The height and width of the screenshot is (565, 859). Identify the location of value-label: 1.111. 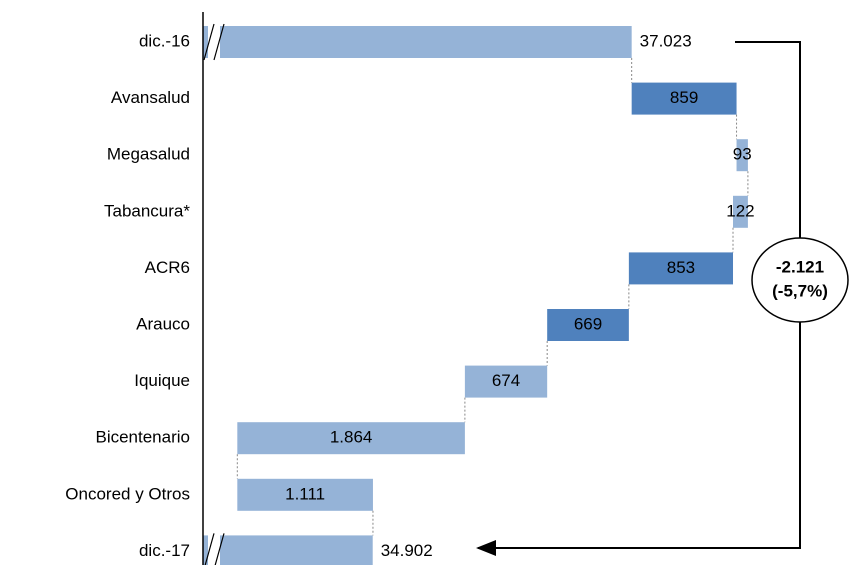
(305, 493).